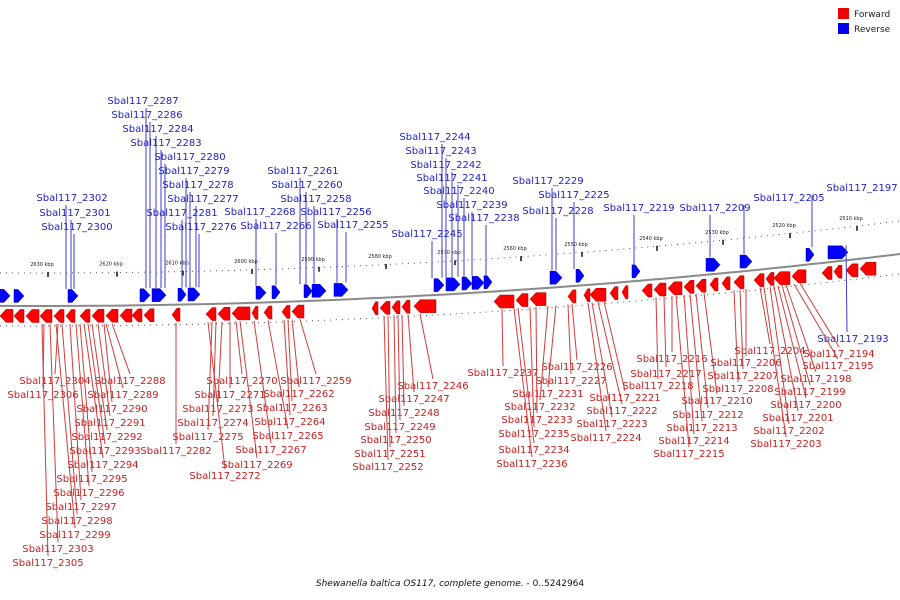  I want to click on gene-label-Sbal117_2266: Sbal117_2266, so click(275, 226).